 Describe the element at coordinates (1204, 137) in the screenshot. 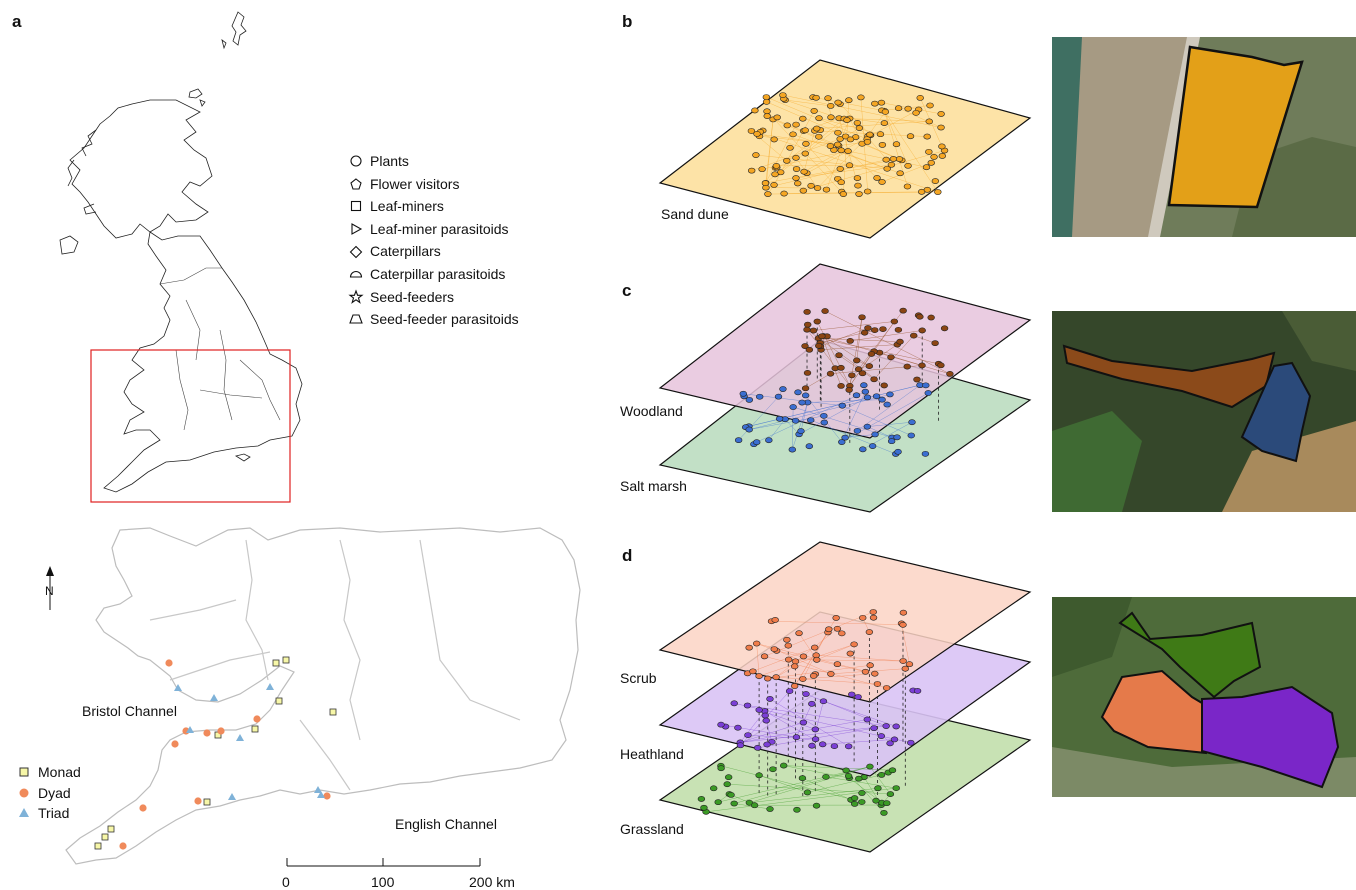

I see `sand-dune-satellite-image` at that location.